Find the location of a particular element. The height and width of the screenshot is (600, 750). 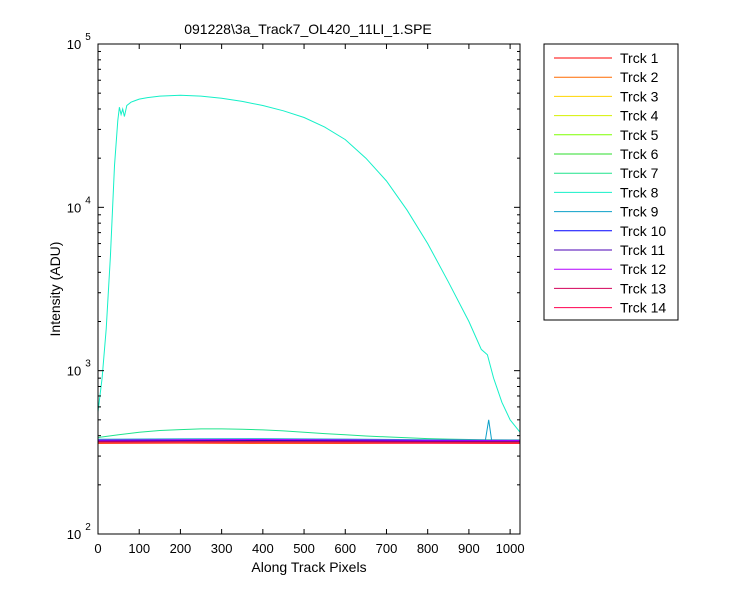

legend-label-12: Trck 12 is located at coordinates (643, 269).